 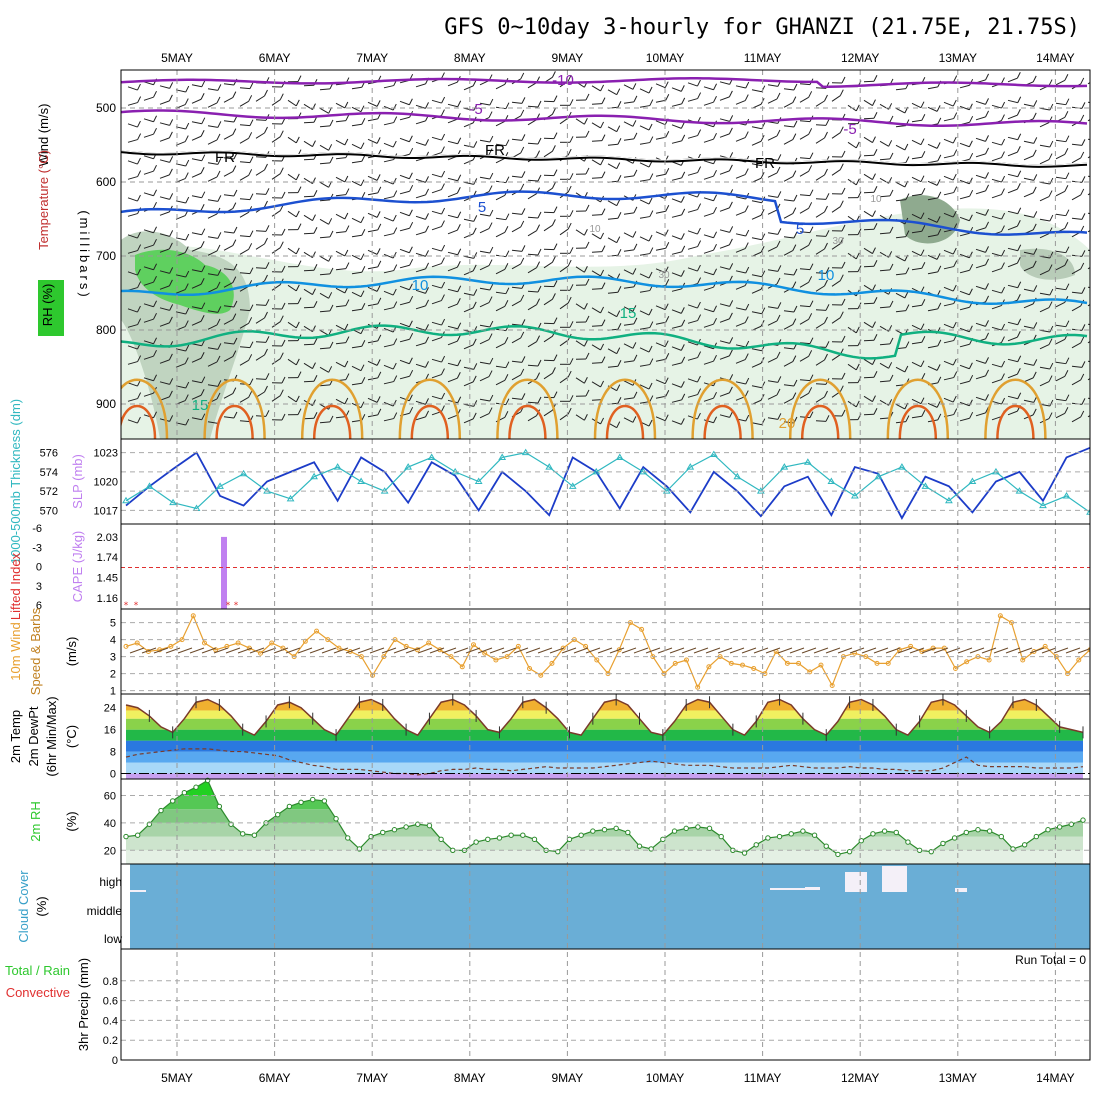 I want to click on wind-speed-marker, so click(x=1023, y=660).